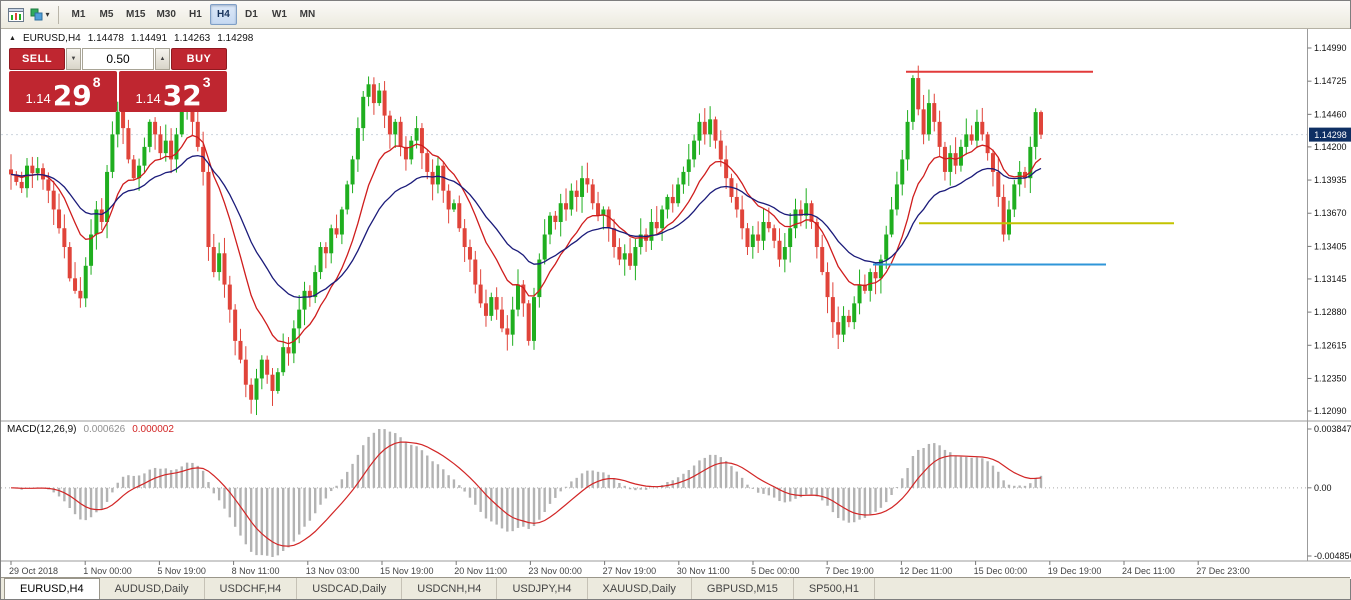 This screenshot has width=1351, height=600. Describe the element at coordinates (703, 571) in the screenshot. I see `time-axis-label: 30 Nov 11:00` at that location.